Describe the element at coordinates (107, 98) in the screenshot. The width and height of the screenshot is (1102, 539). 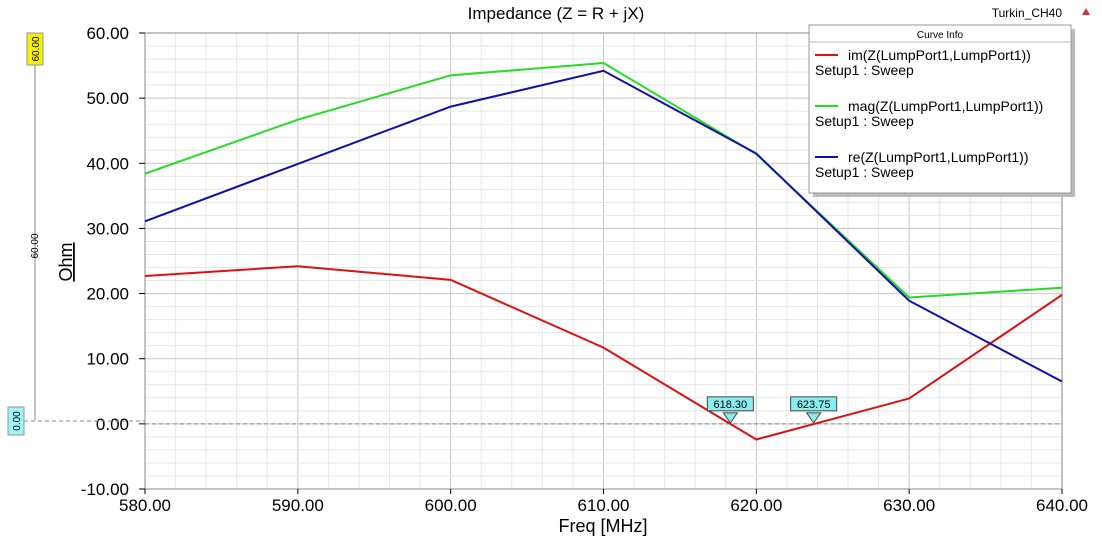
I see `y-tick-label: 50.00` at that location.